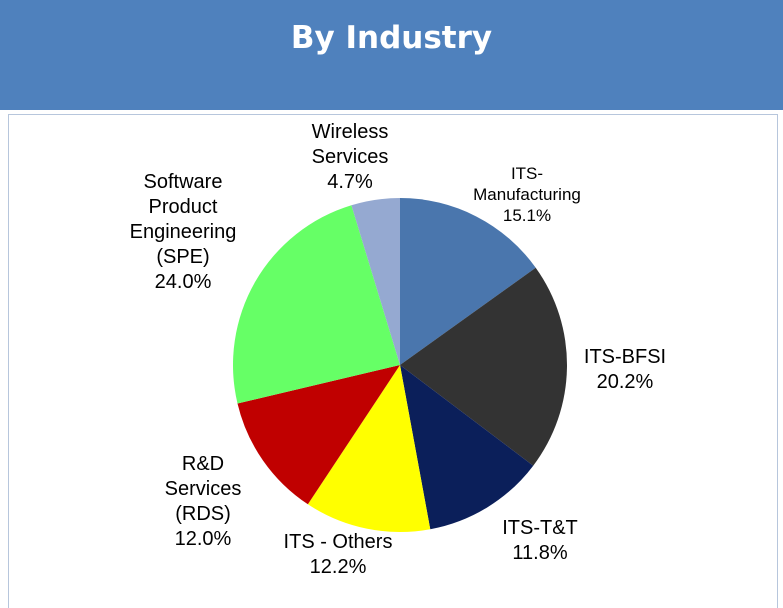  What do you see at coordinates (338, 542) in the screenshot?
I see `category-label: ITS - Others` at bounding box center [338, 542].